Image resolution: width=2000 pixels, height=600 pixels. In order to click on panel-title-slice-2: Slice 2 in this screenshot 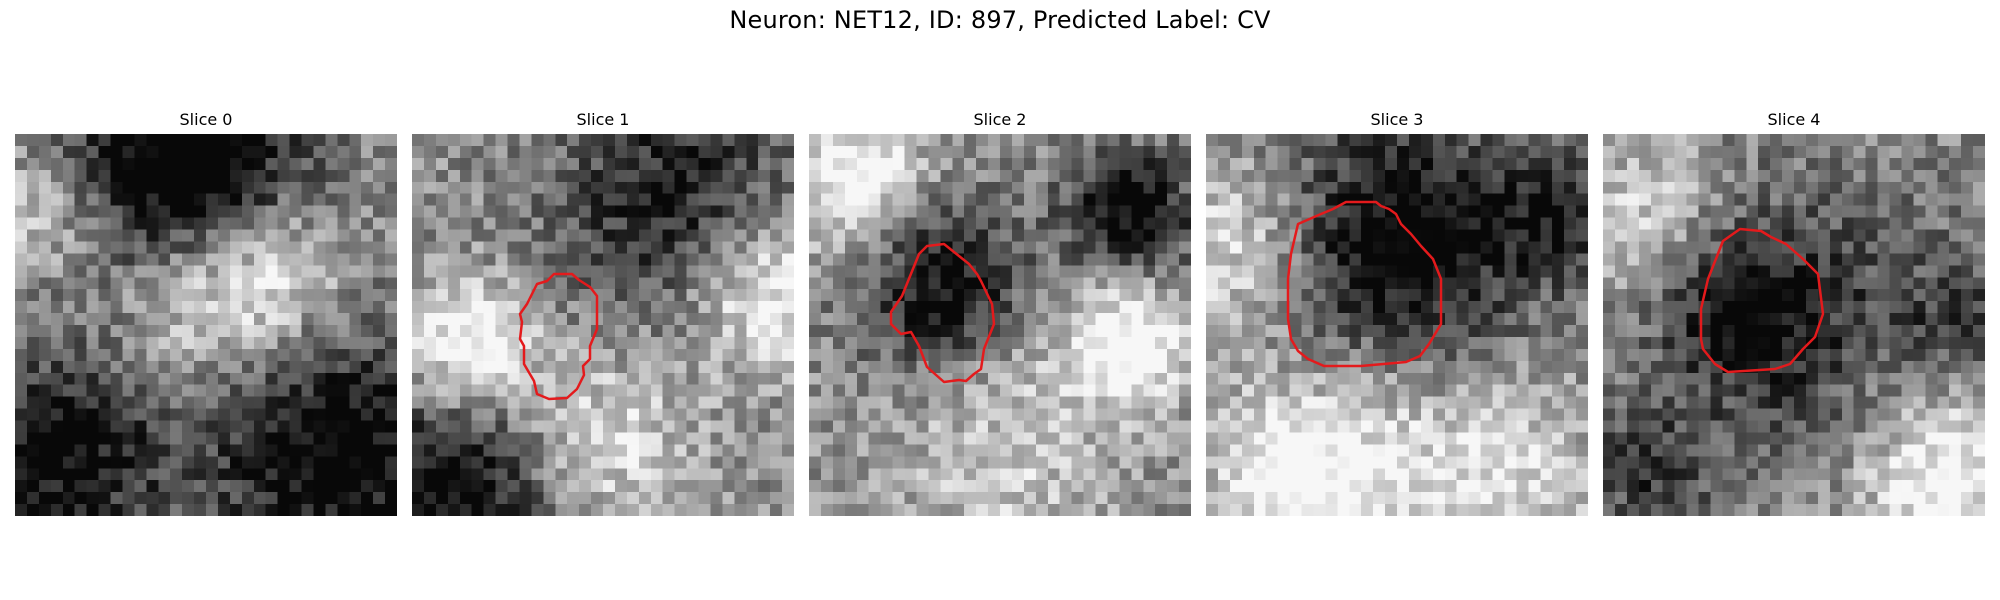, I will do `click(1000, 119)`.